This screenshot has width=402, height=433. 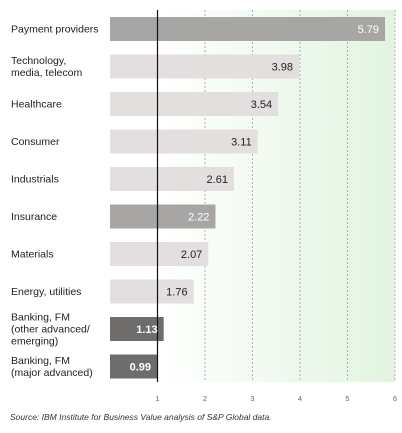 I want to click on bar-value-label: 2.07, so click(x=191, y=255).